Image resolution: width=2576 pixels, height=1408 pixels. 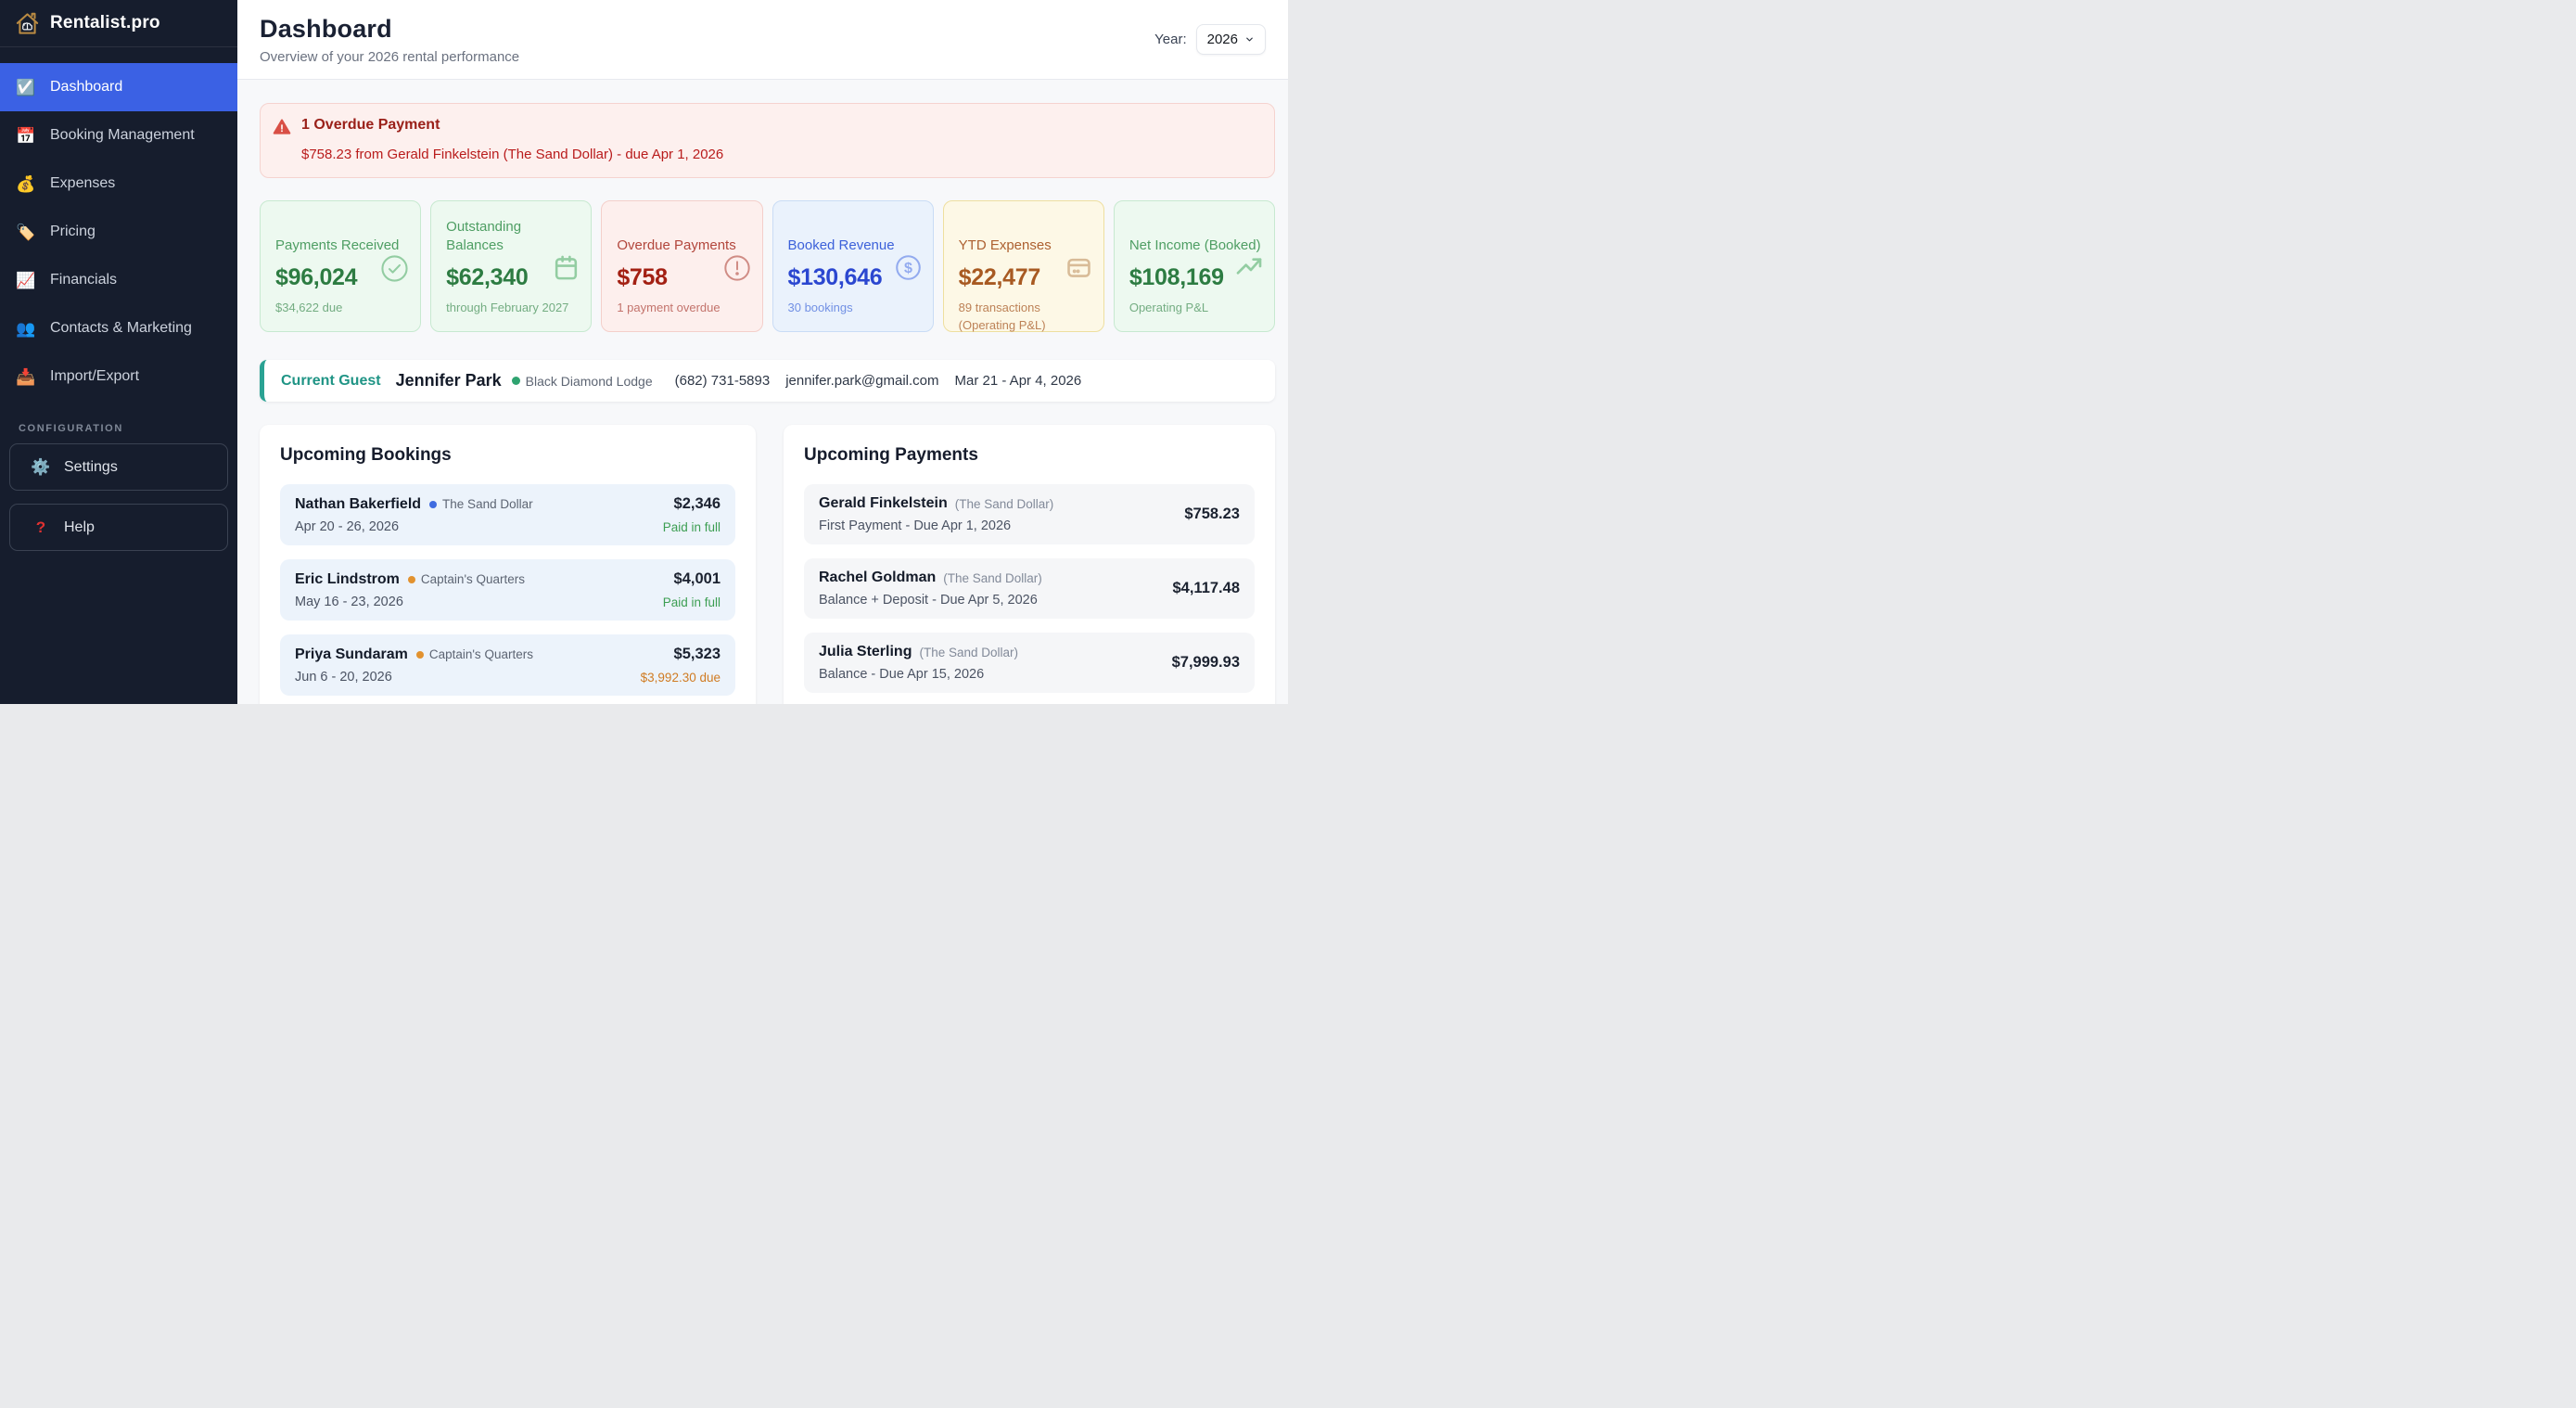 I want to click on sidebar-item-label: Pricing, so click(x=73, y=231).